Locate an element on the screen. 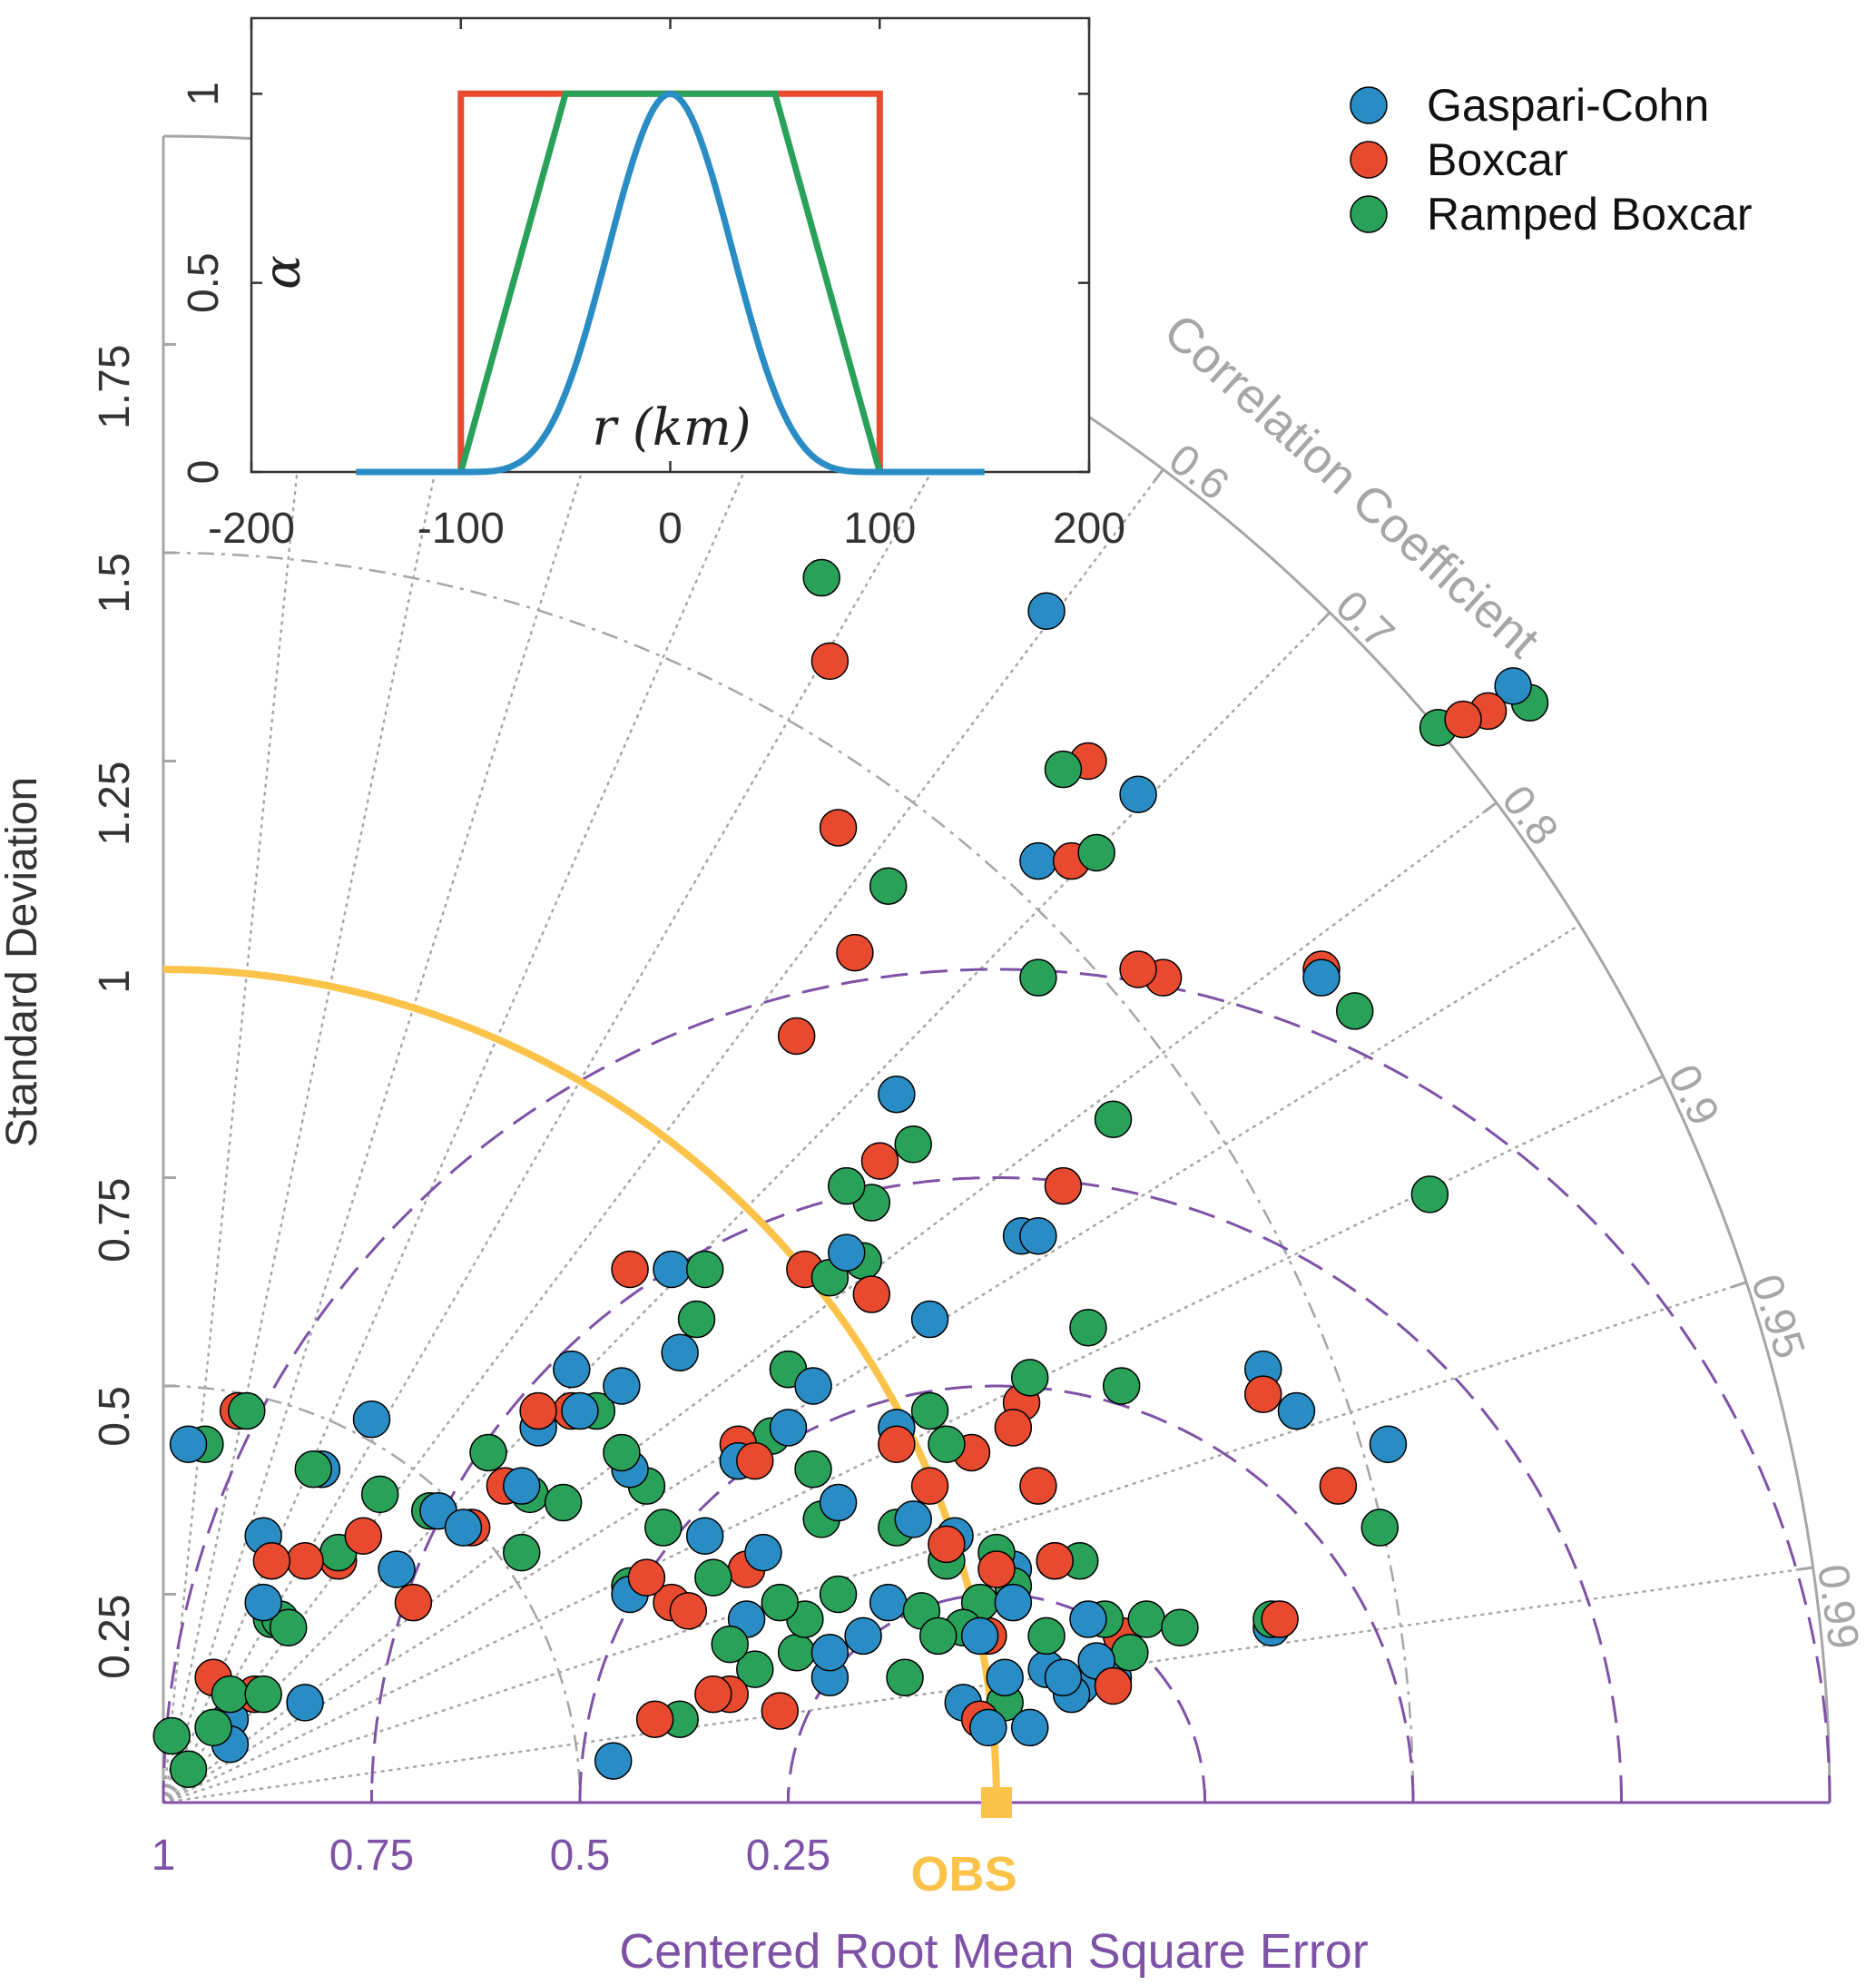 The height and width of the screenshot is (1985, 1876). inset-x-tick-label: 200 is located at coordinates (1089, 529).